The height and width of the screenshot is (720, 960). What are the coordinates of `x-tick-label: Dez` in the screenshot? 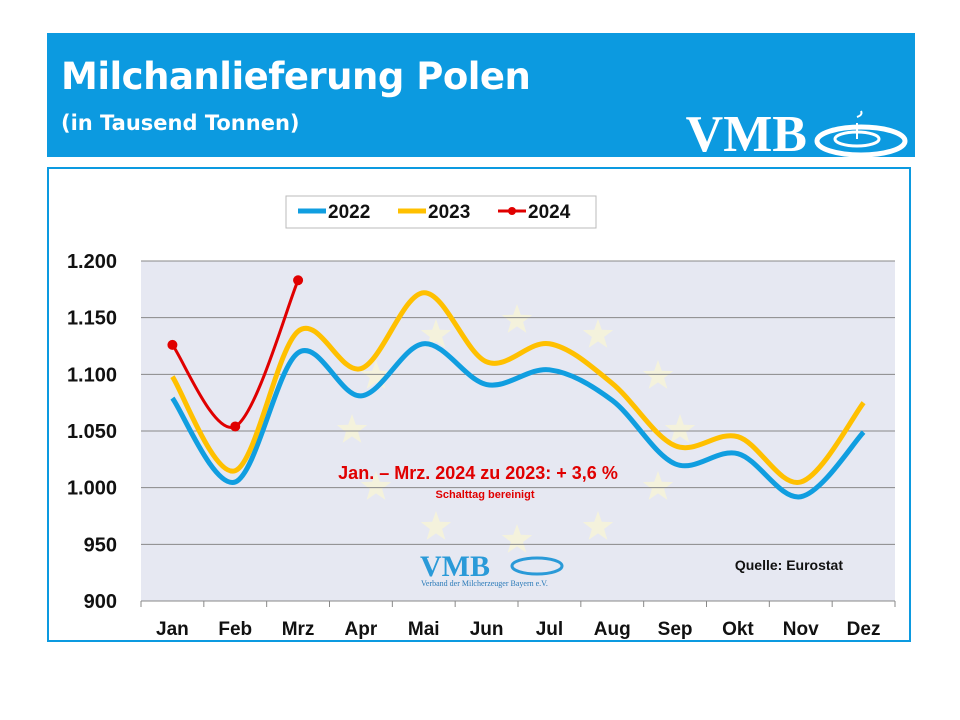 It's located at (864, 629).